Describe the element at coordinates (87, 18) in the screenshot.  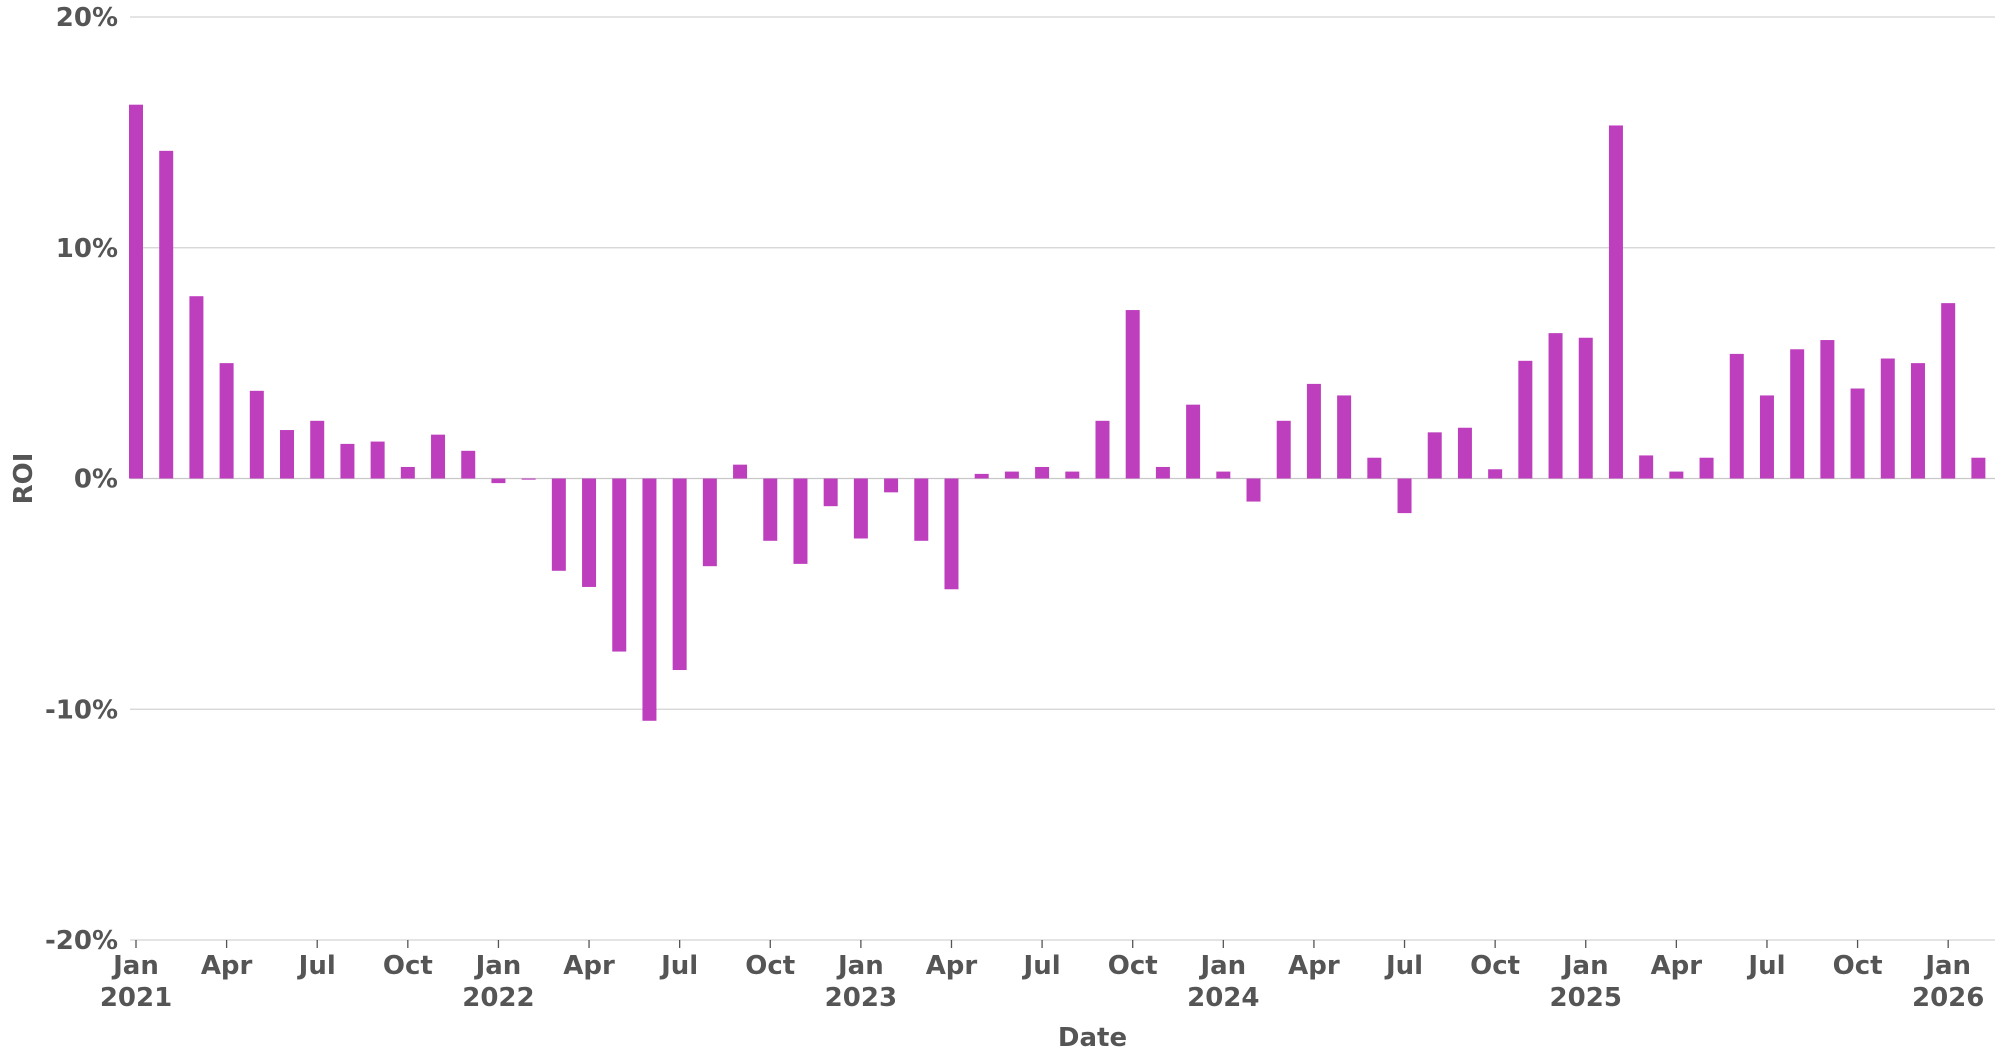
I see `y-tick-label: 20%` at that location.